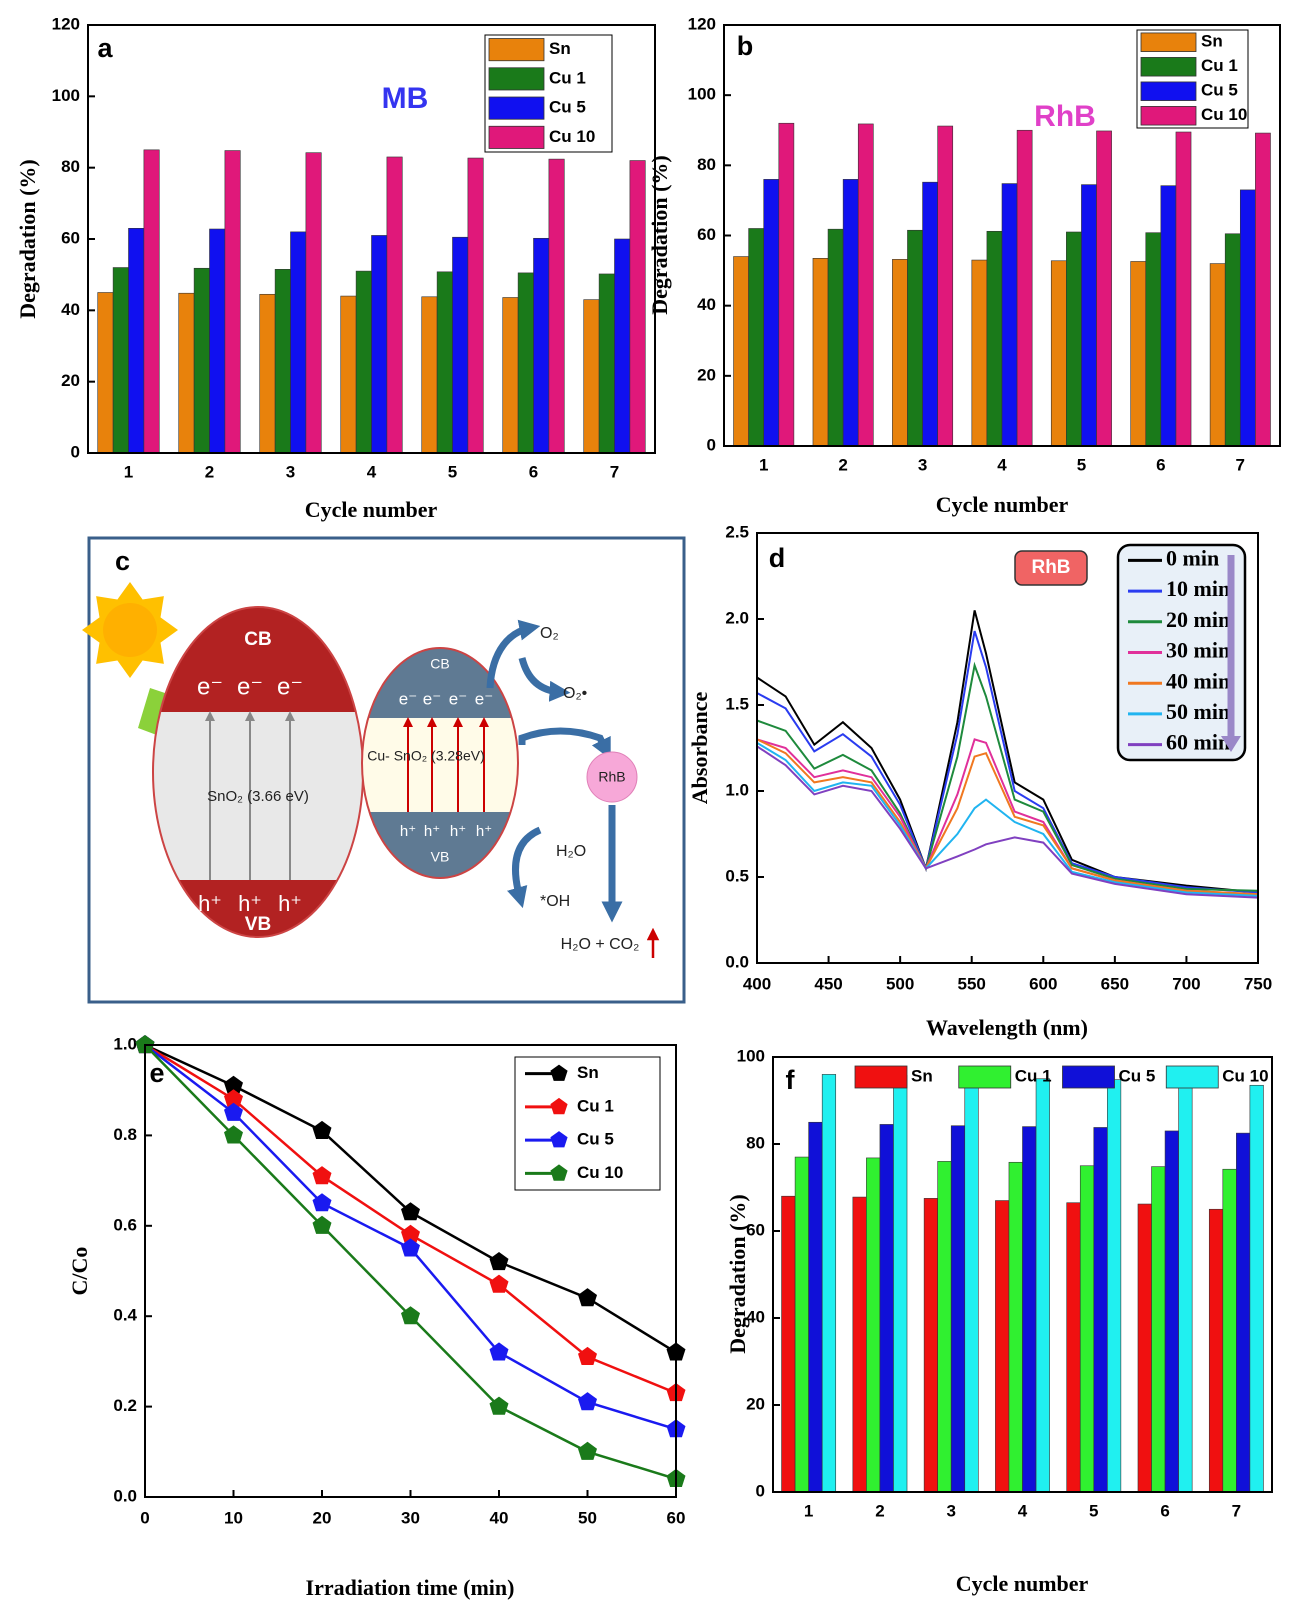 The height and width of the screenshot is (1608, 1308). Describe the element at coordinates (1240, 464) in the screenshot. I see `x-tick-label: 7` at that location.